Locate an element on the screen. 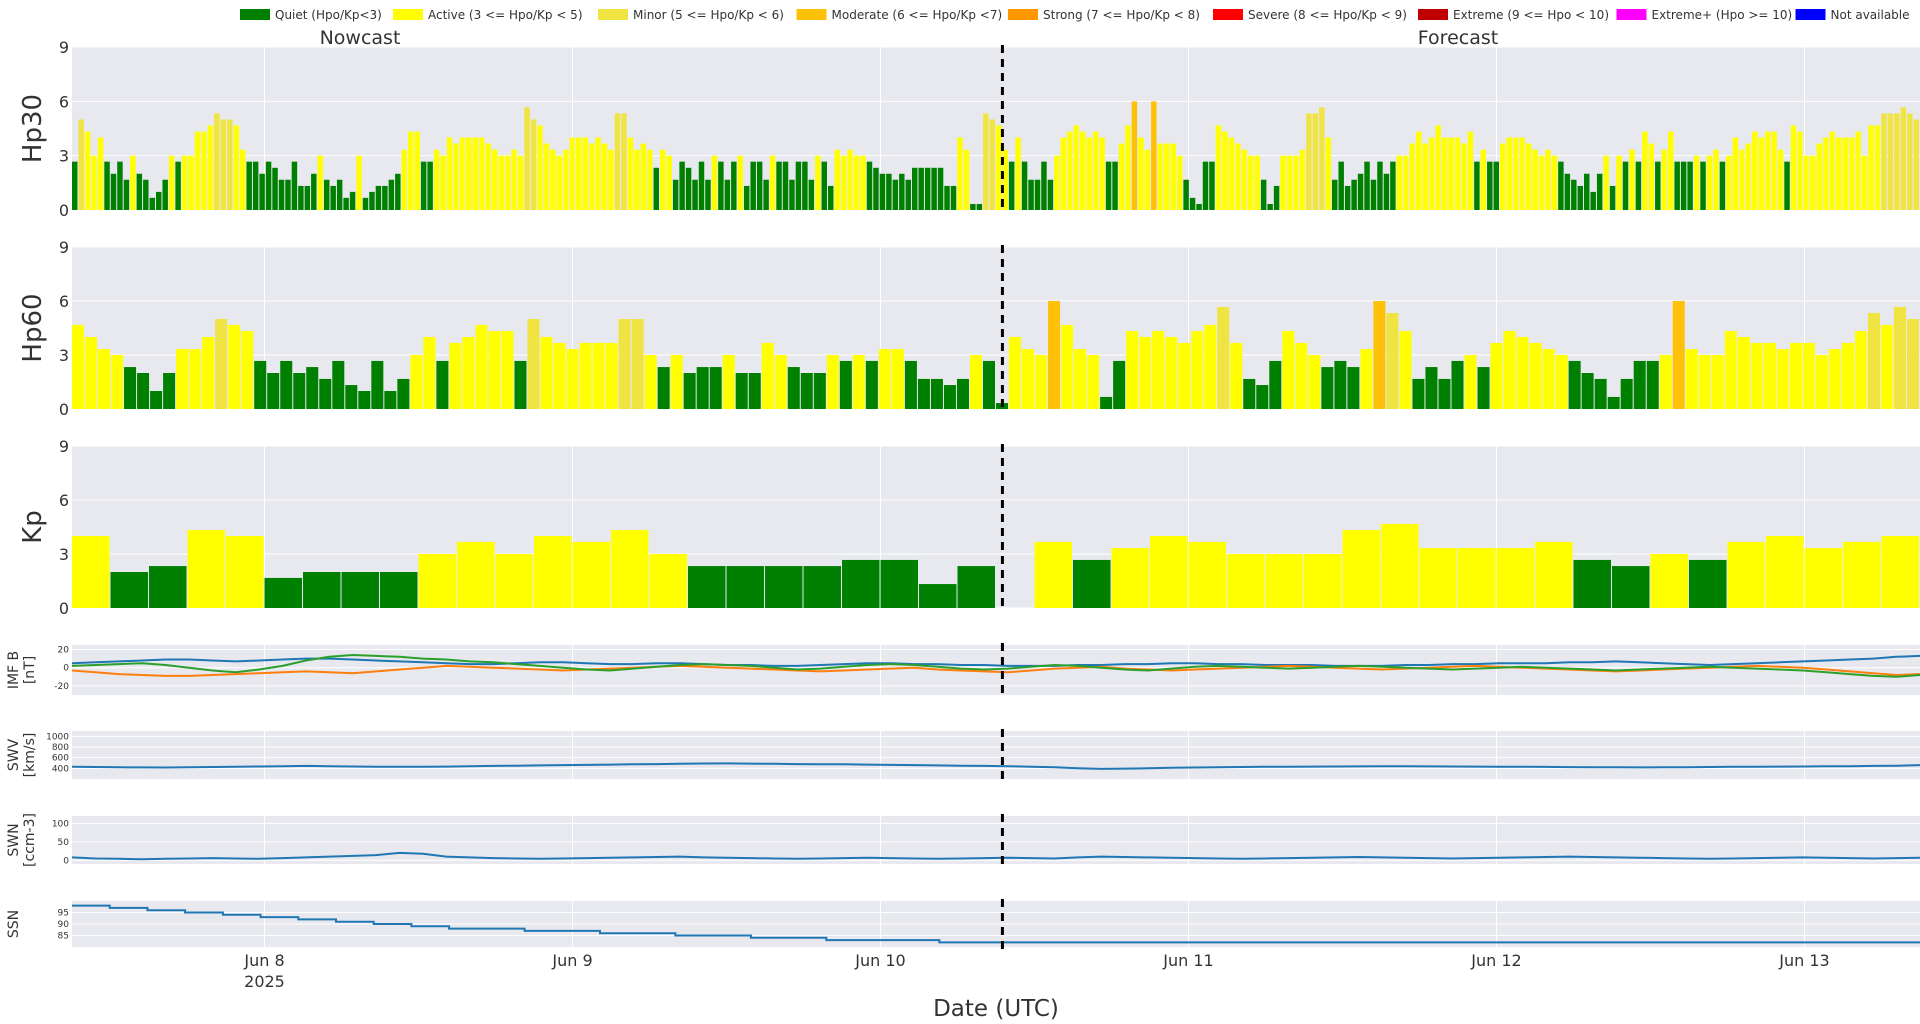  legend-label: Active (3 <= Hpo/Kp < 5) is located at coordinates (505, 15).